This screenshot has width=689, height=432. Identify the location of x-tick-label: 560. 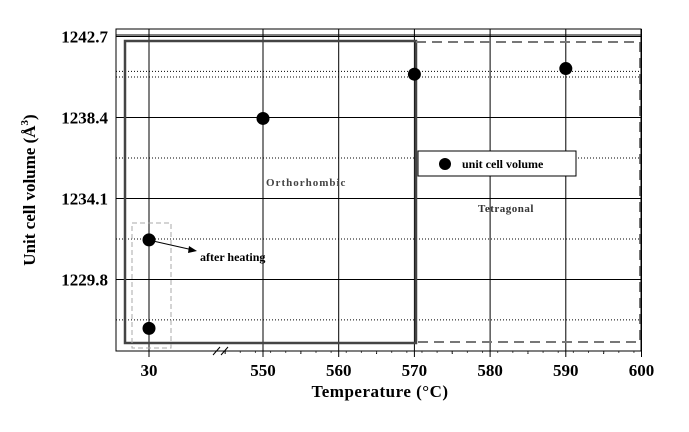
(339, 370).